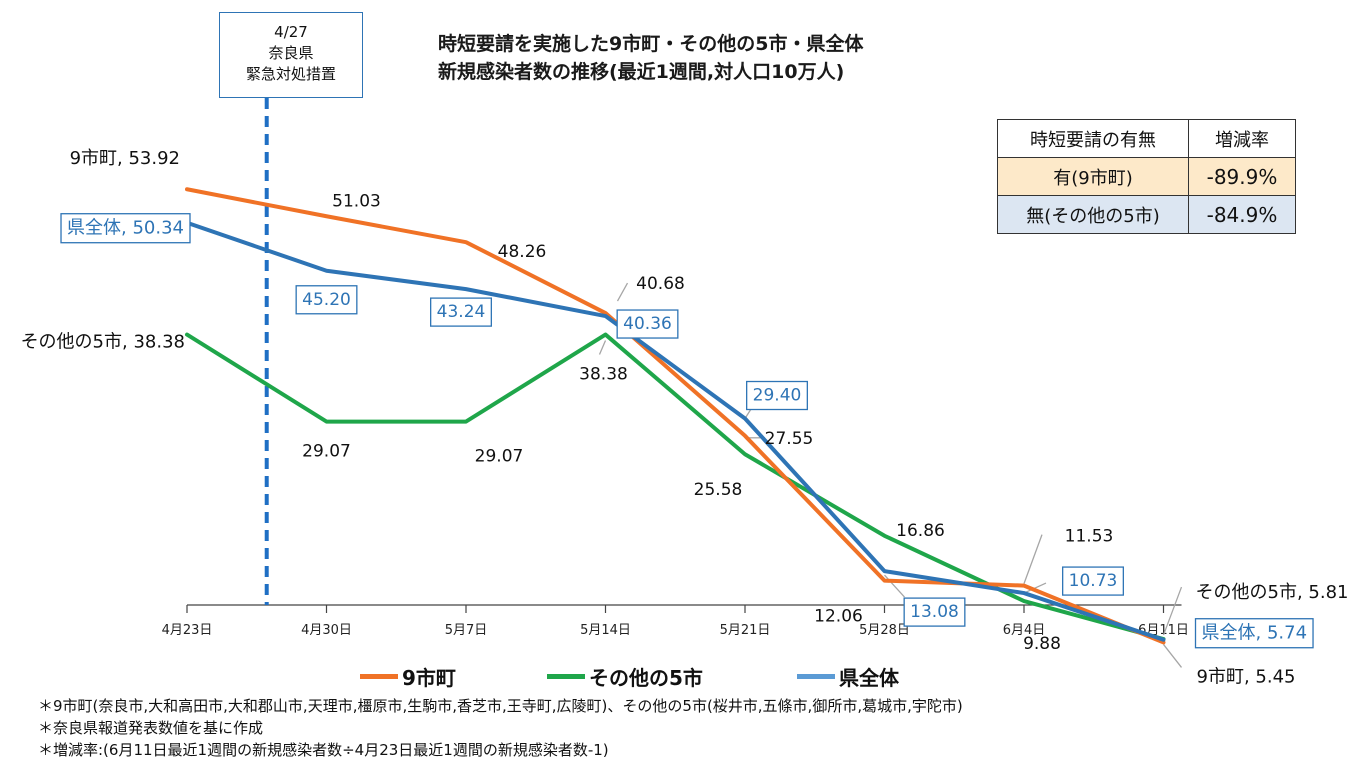 The height and width of the screenshot is (766, 1370). Describe the element at coordinates (151, 728) in the screenshot. I see `footnote-source: ＊奈良県報道発表数値を基に作成` at that location.